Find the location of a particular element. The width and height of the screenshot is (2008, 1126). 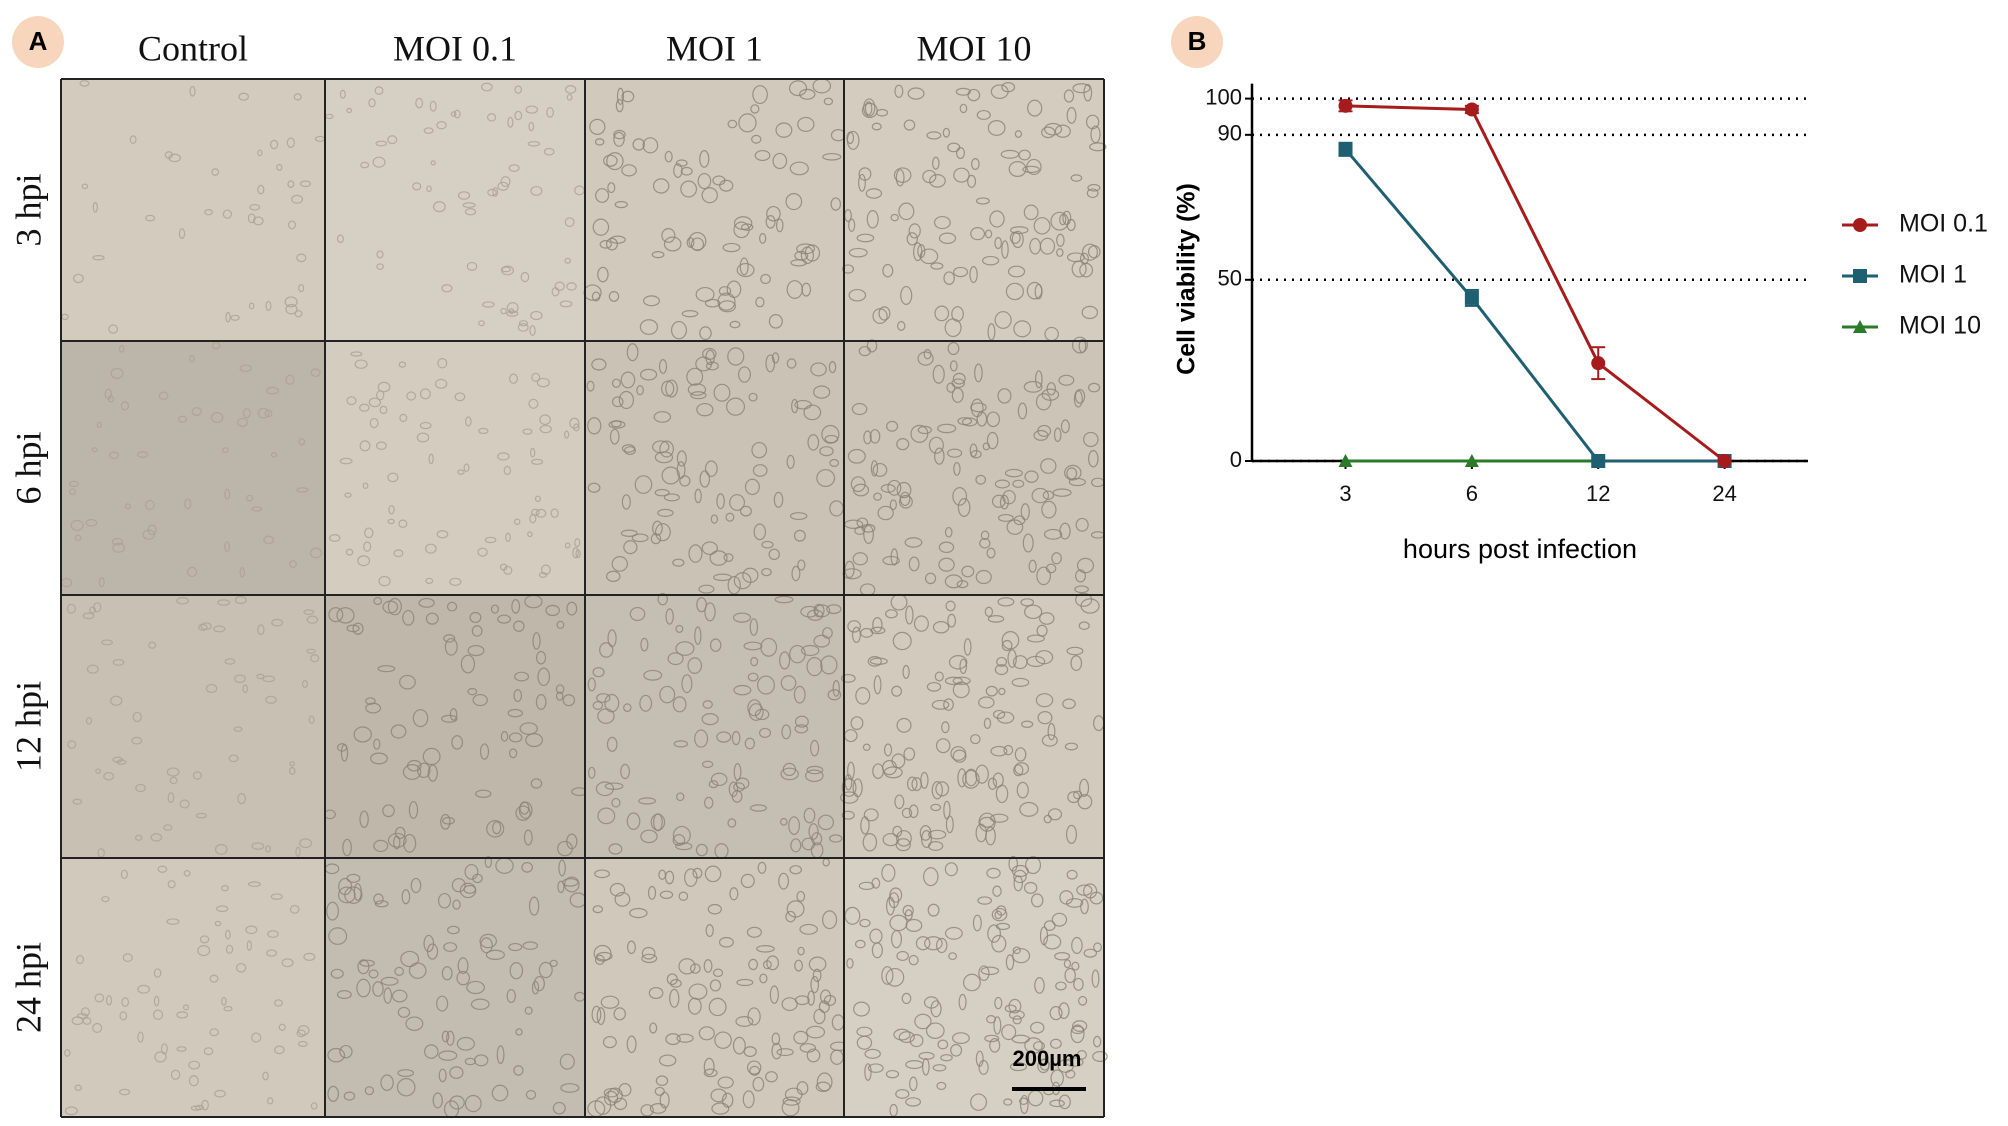

micrograph is located at coordinates (193, 468).